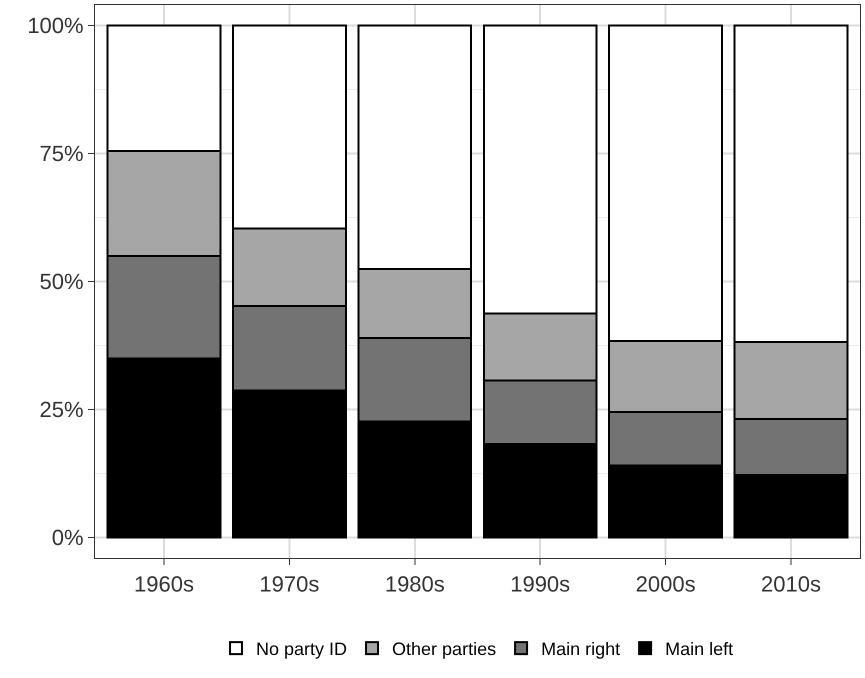 The height and width of the screenshot is (678, 865). Describe the element at coordinates (289, 583) in the screenshot. I see `x-tick-label: 1970s` at that location.